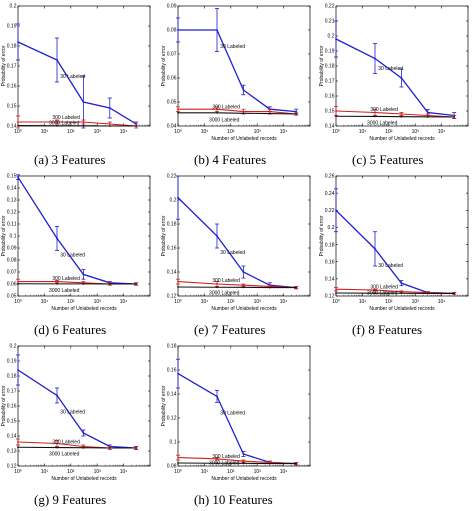 This screenshot has height=511, width=474. What do you see at coordinates (388, 159) in the screenshot?
I see `chart-caption-c: (c) 5 Features` at bounding box center [388, 159].